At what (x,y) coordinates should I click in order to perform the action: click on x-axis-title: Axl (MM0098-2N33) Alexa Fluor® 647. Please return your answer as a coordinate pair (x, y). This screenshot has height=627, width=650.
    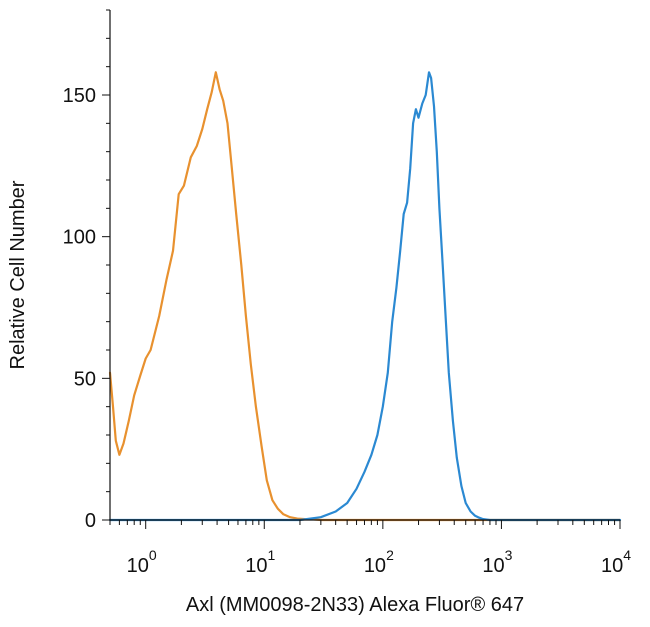
    Looking at the image, I should click on (355, 605).